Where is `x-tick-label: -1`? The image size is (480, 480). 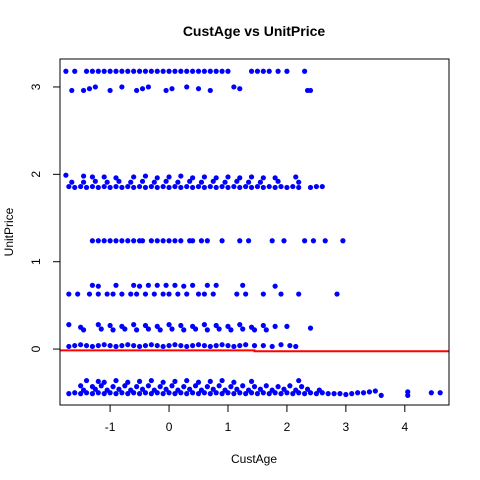
x-tick-label: -1 is located at coordinates (110, 427).